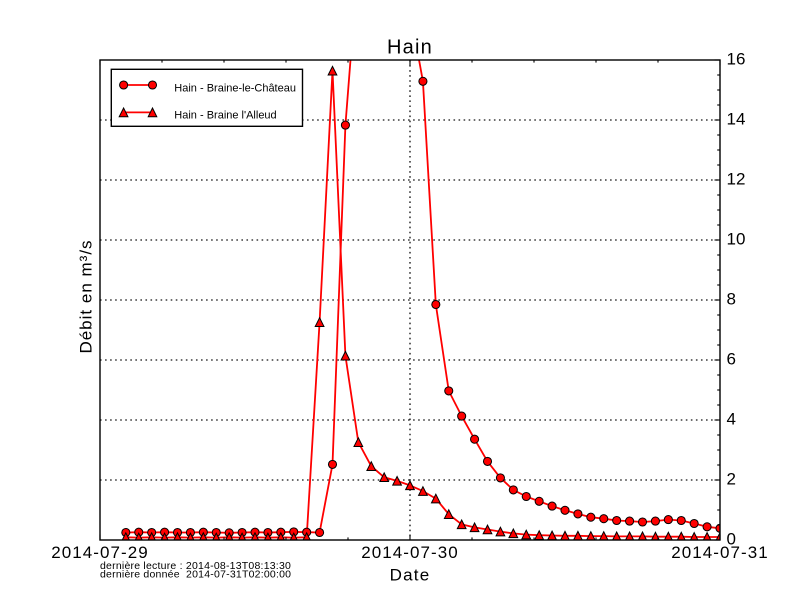 The image size is (800, 600). What do you see at coordinates (225, 116) in the screenshot?
I see `svg-text: Hain - Braine l'Alleud` at bounding box center [225, 116].